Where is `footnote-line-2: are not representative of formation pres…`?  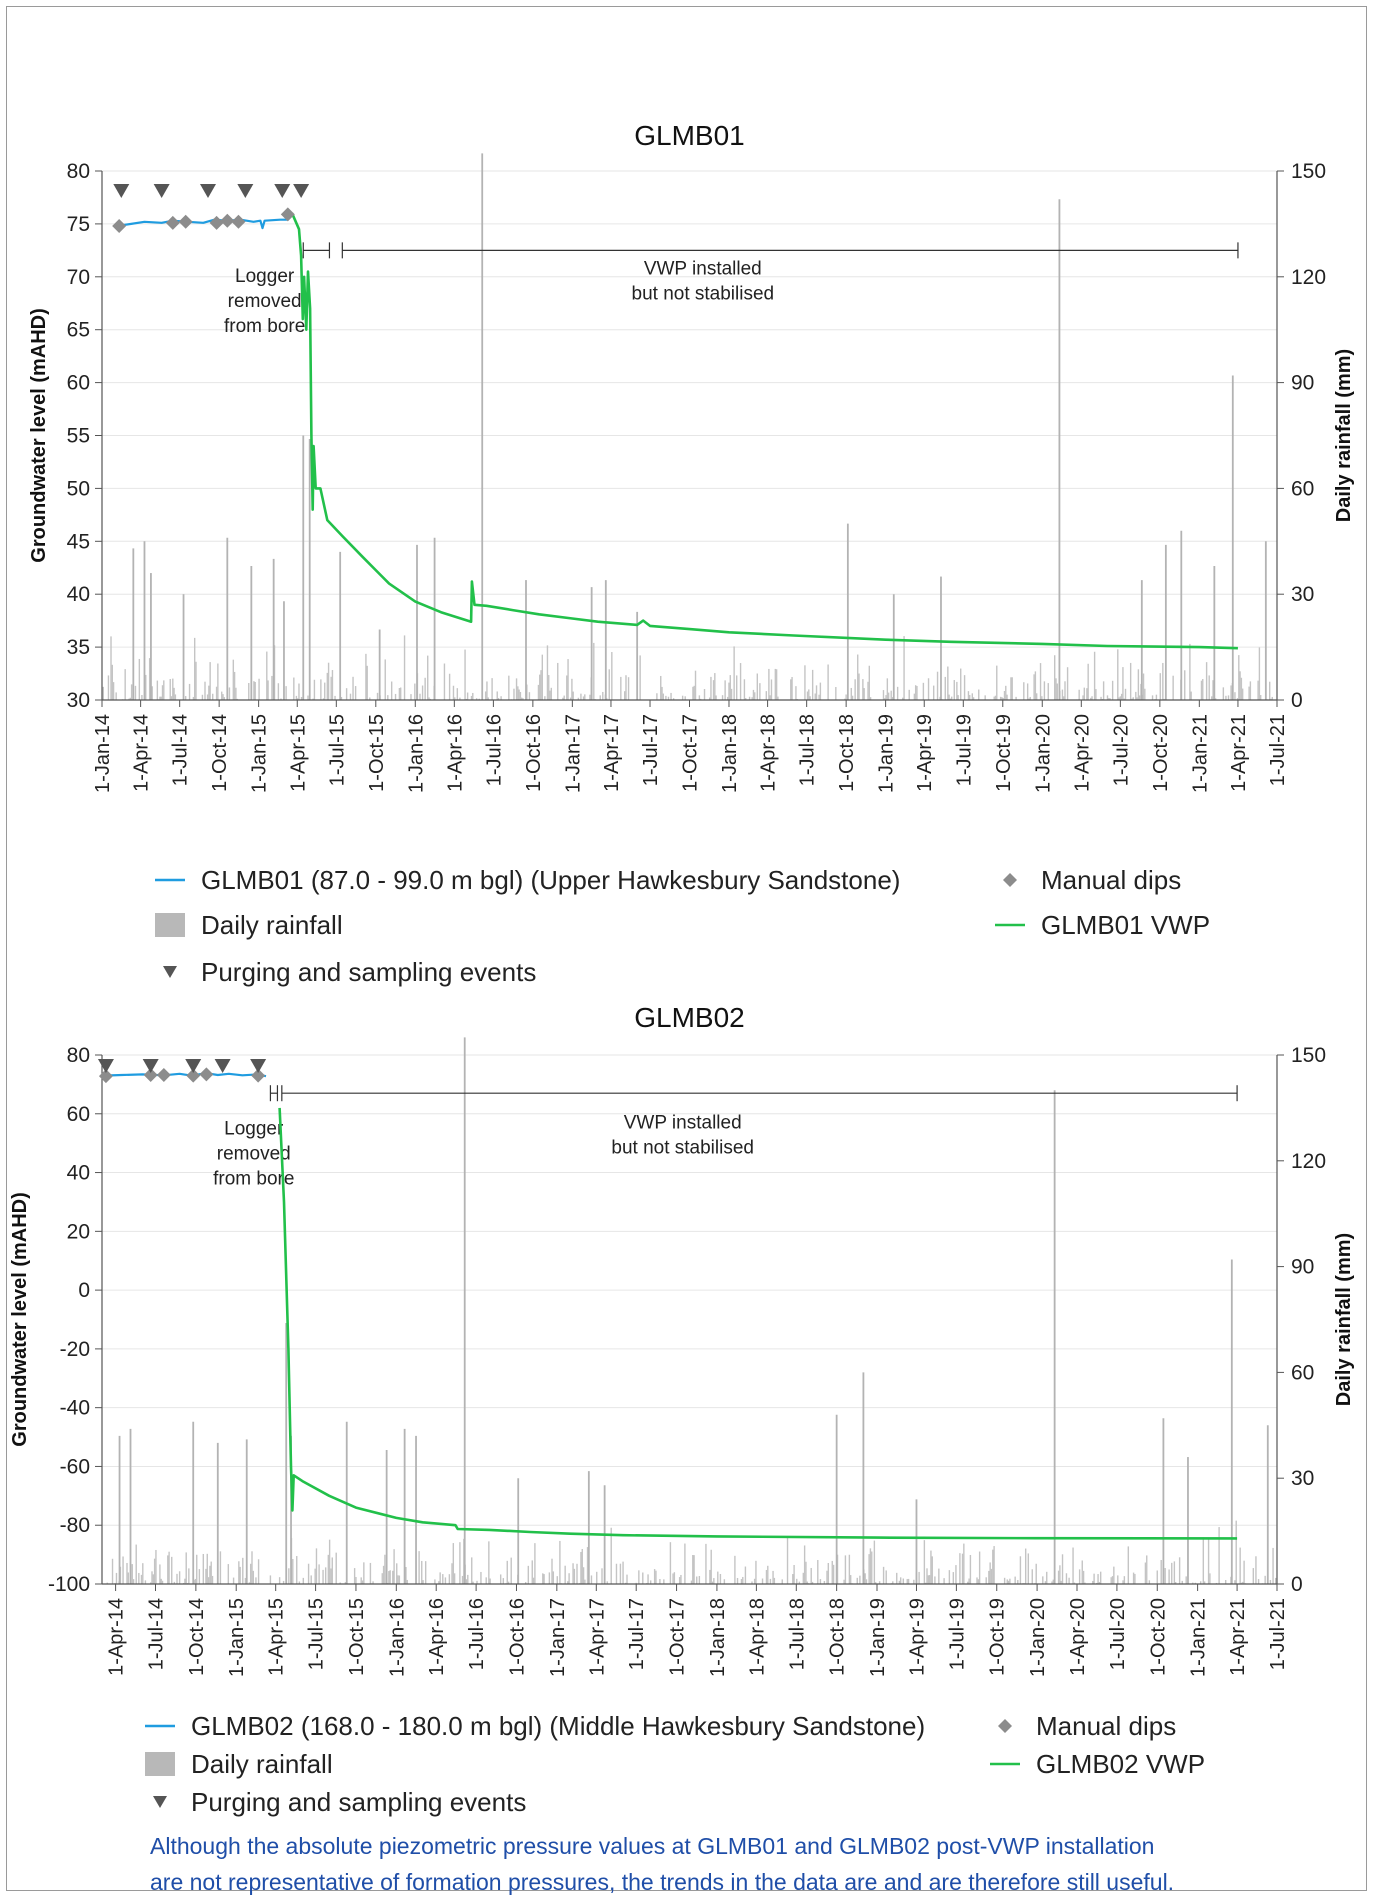 footnote-line-2: are not representative of formation pres… is located at coordinates (662, 1882).